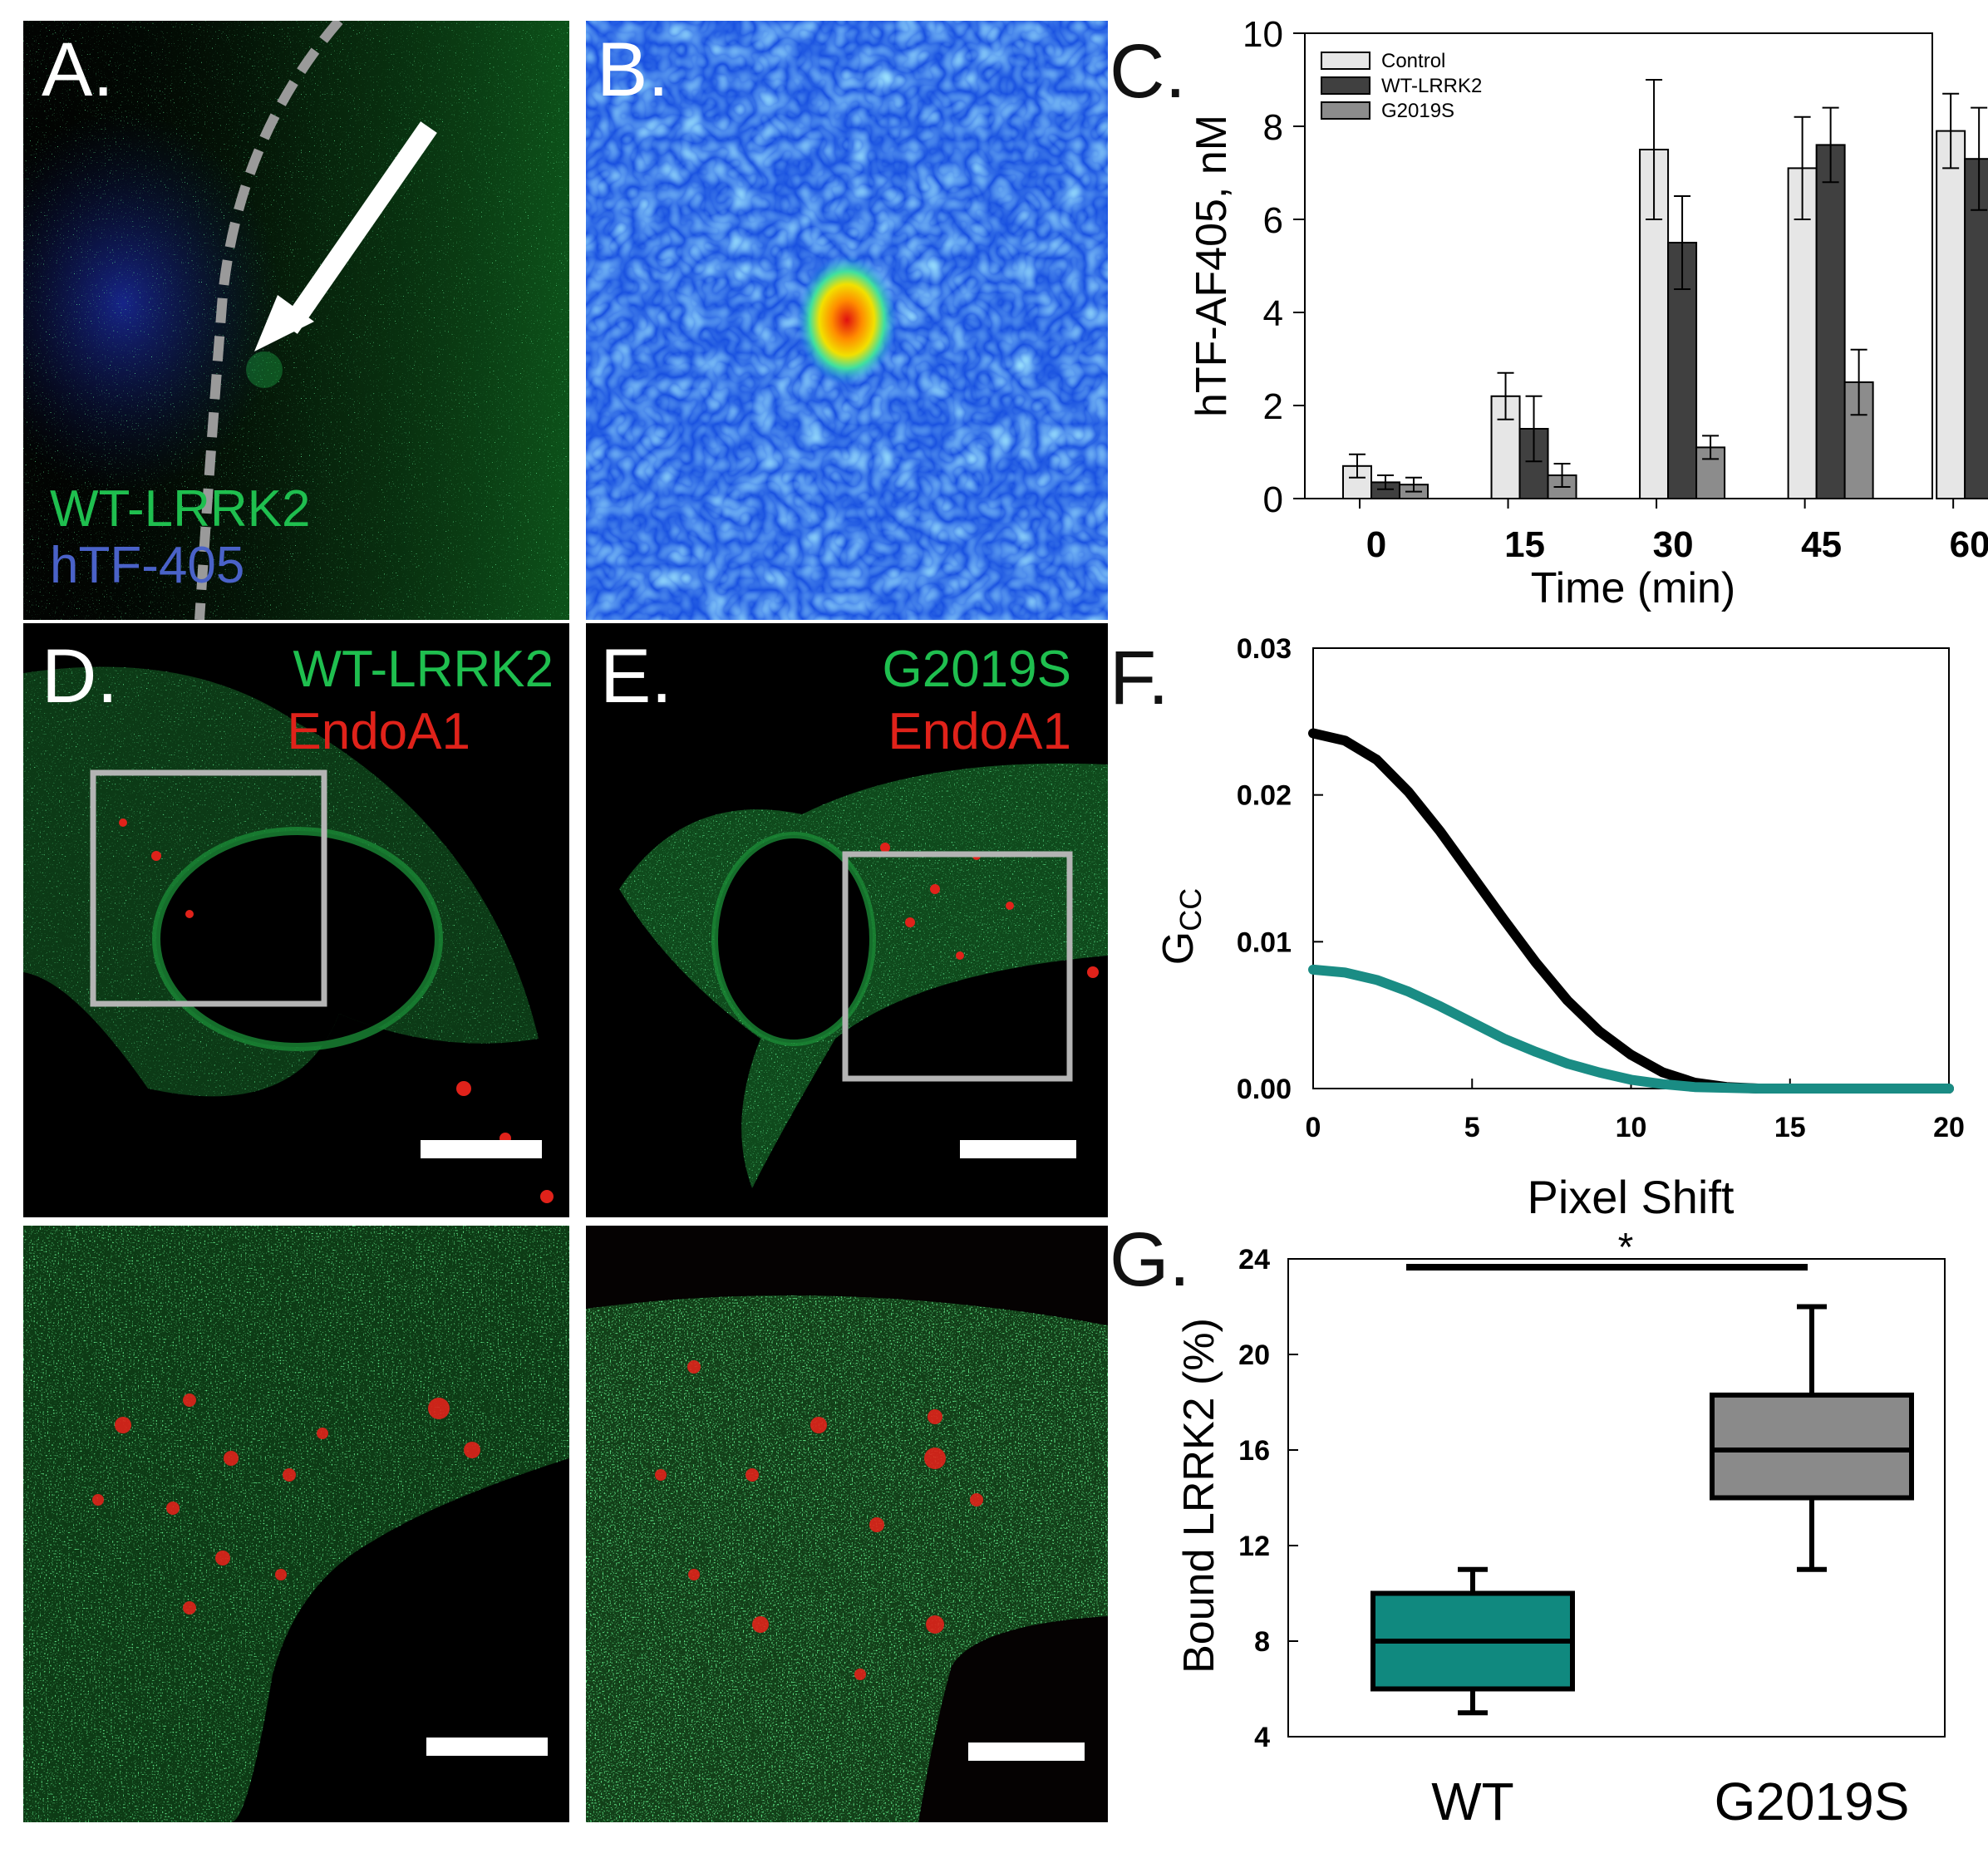 The width and height of the screenshot is (1988, 1858). I want to click on y-axis-label: hTF-AF405, nM, so click(1212, 266).